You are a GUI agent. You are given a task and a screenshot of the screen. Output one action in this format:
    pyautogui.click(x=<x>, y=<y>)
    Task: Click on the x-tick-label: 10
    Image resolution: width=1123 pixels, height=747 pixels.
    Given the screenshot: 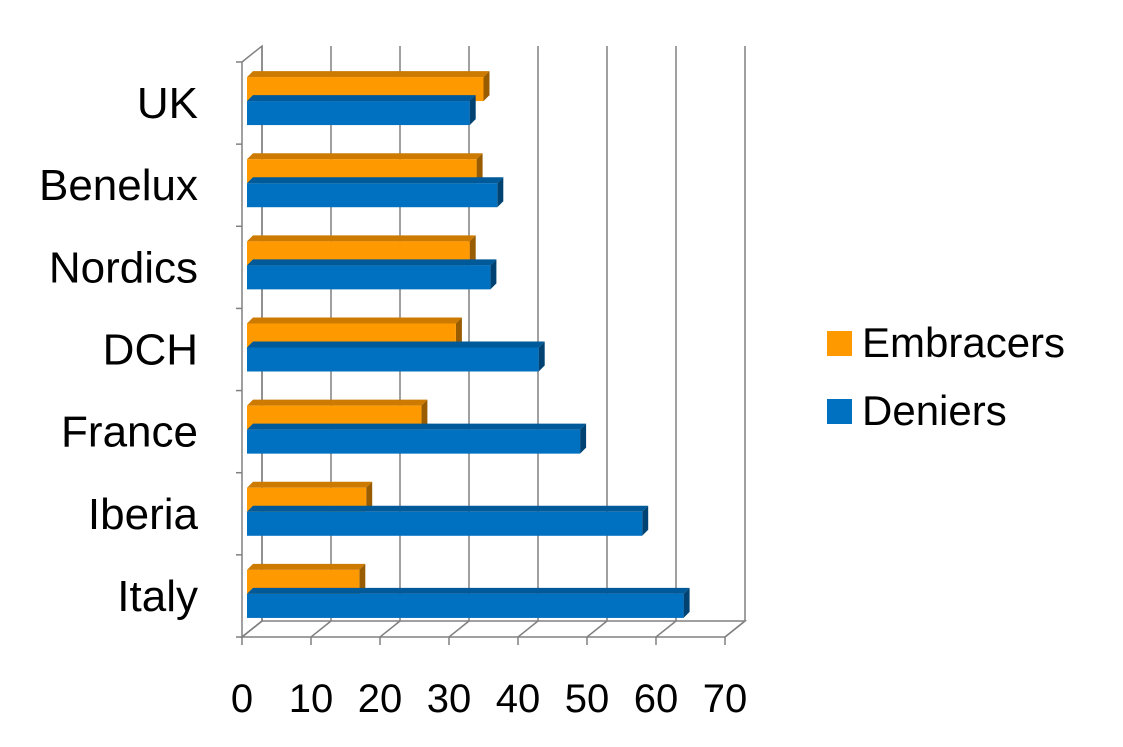 What is the action you would take?
    pyautogui.click(x=311, y=699)
    